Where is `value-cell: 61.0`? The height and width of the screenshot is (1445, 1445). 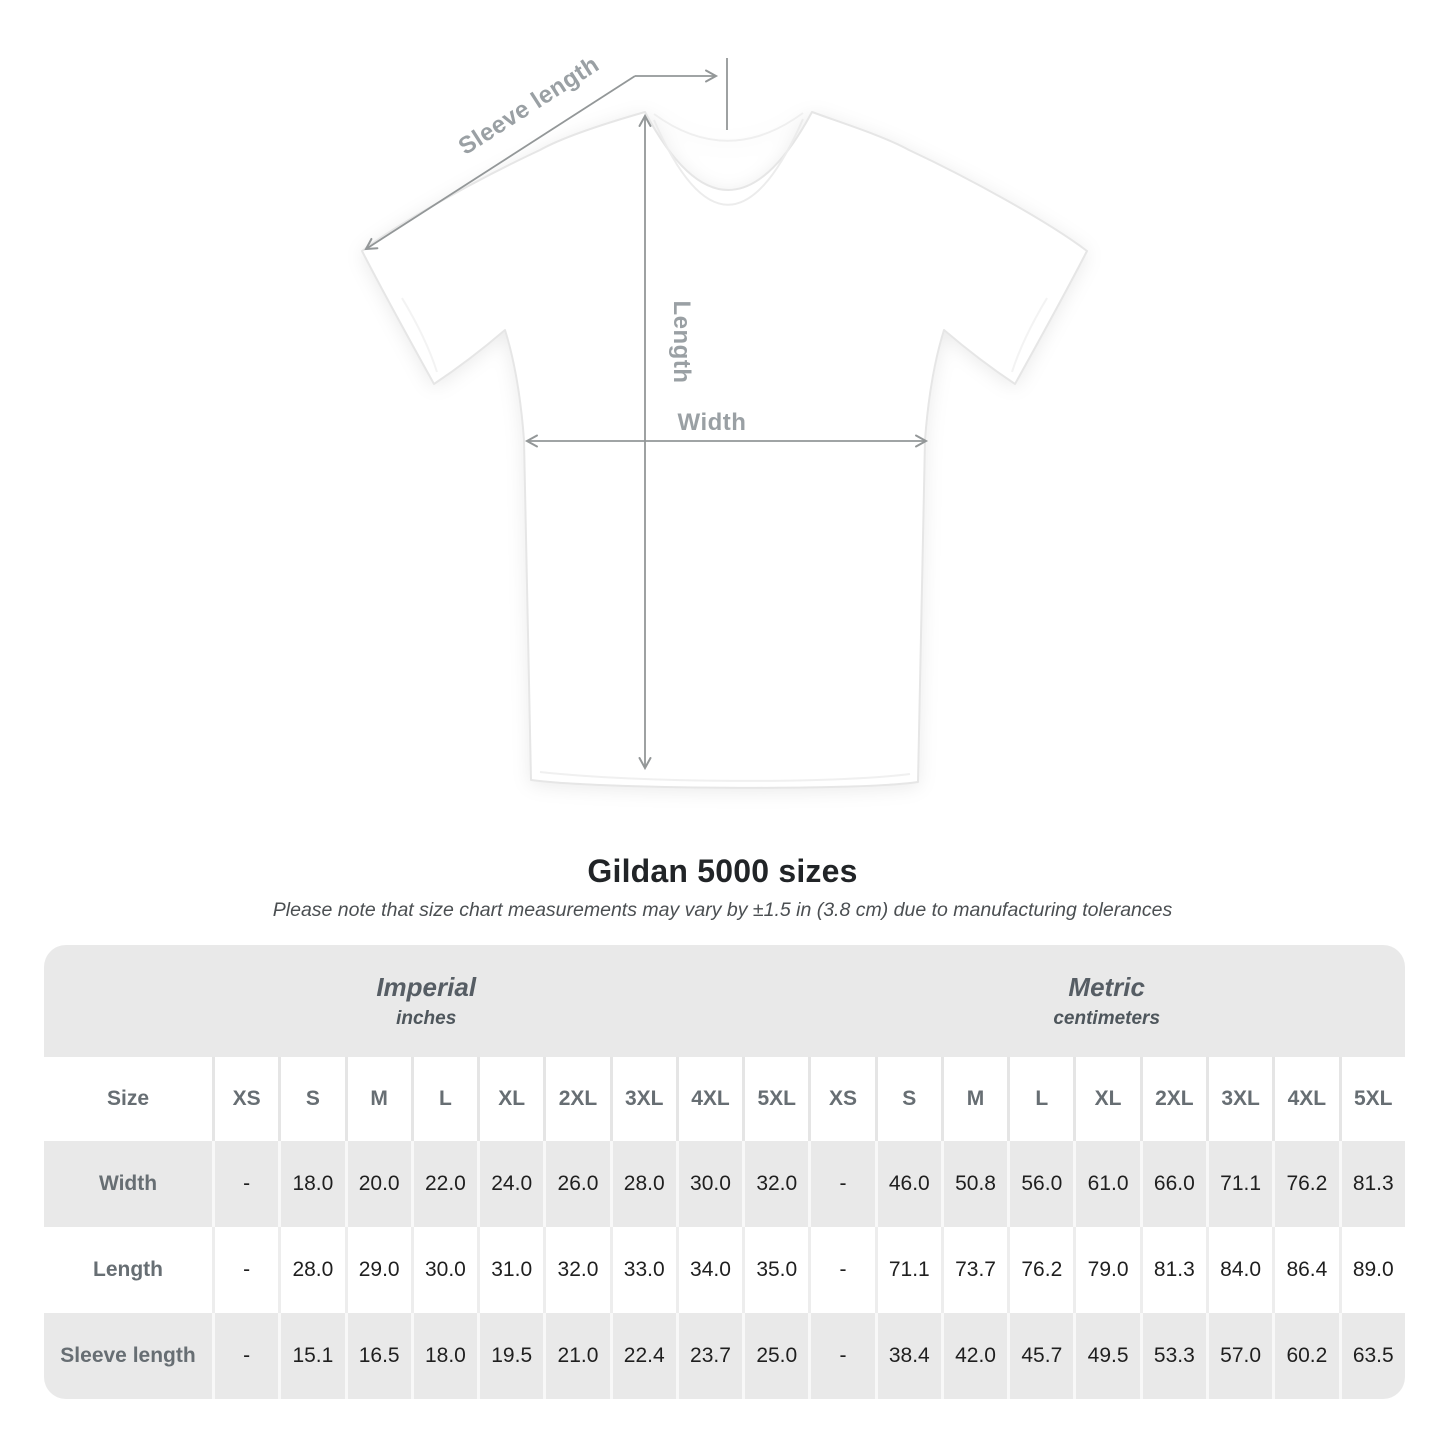
value-cell: 61.0 is located at coordinates (1106, 1184).